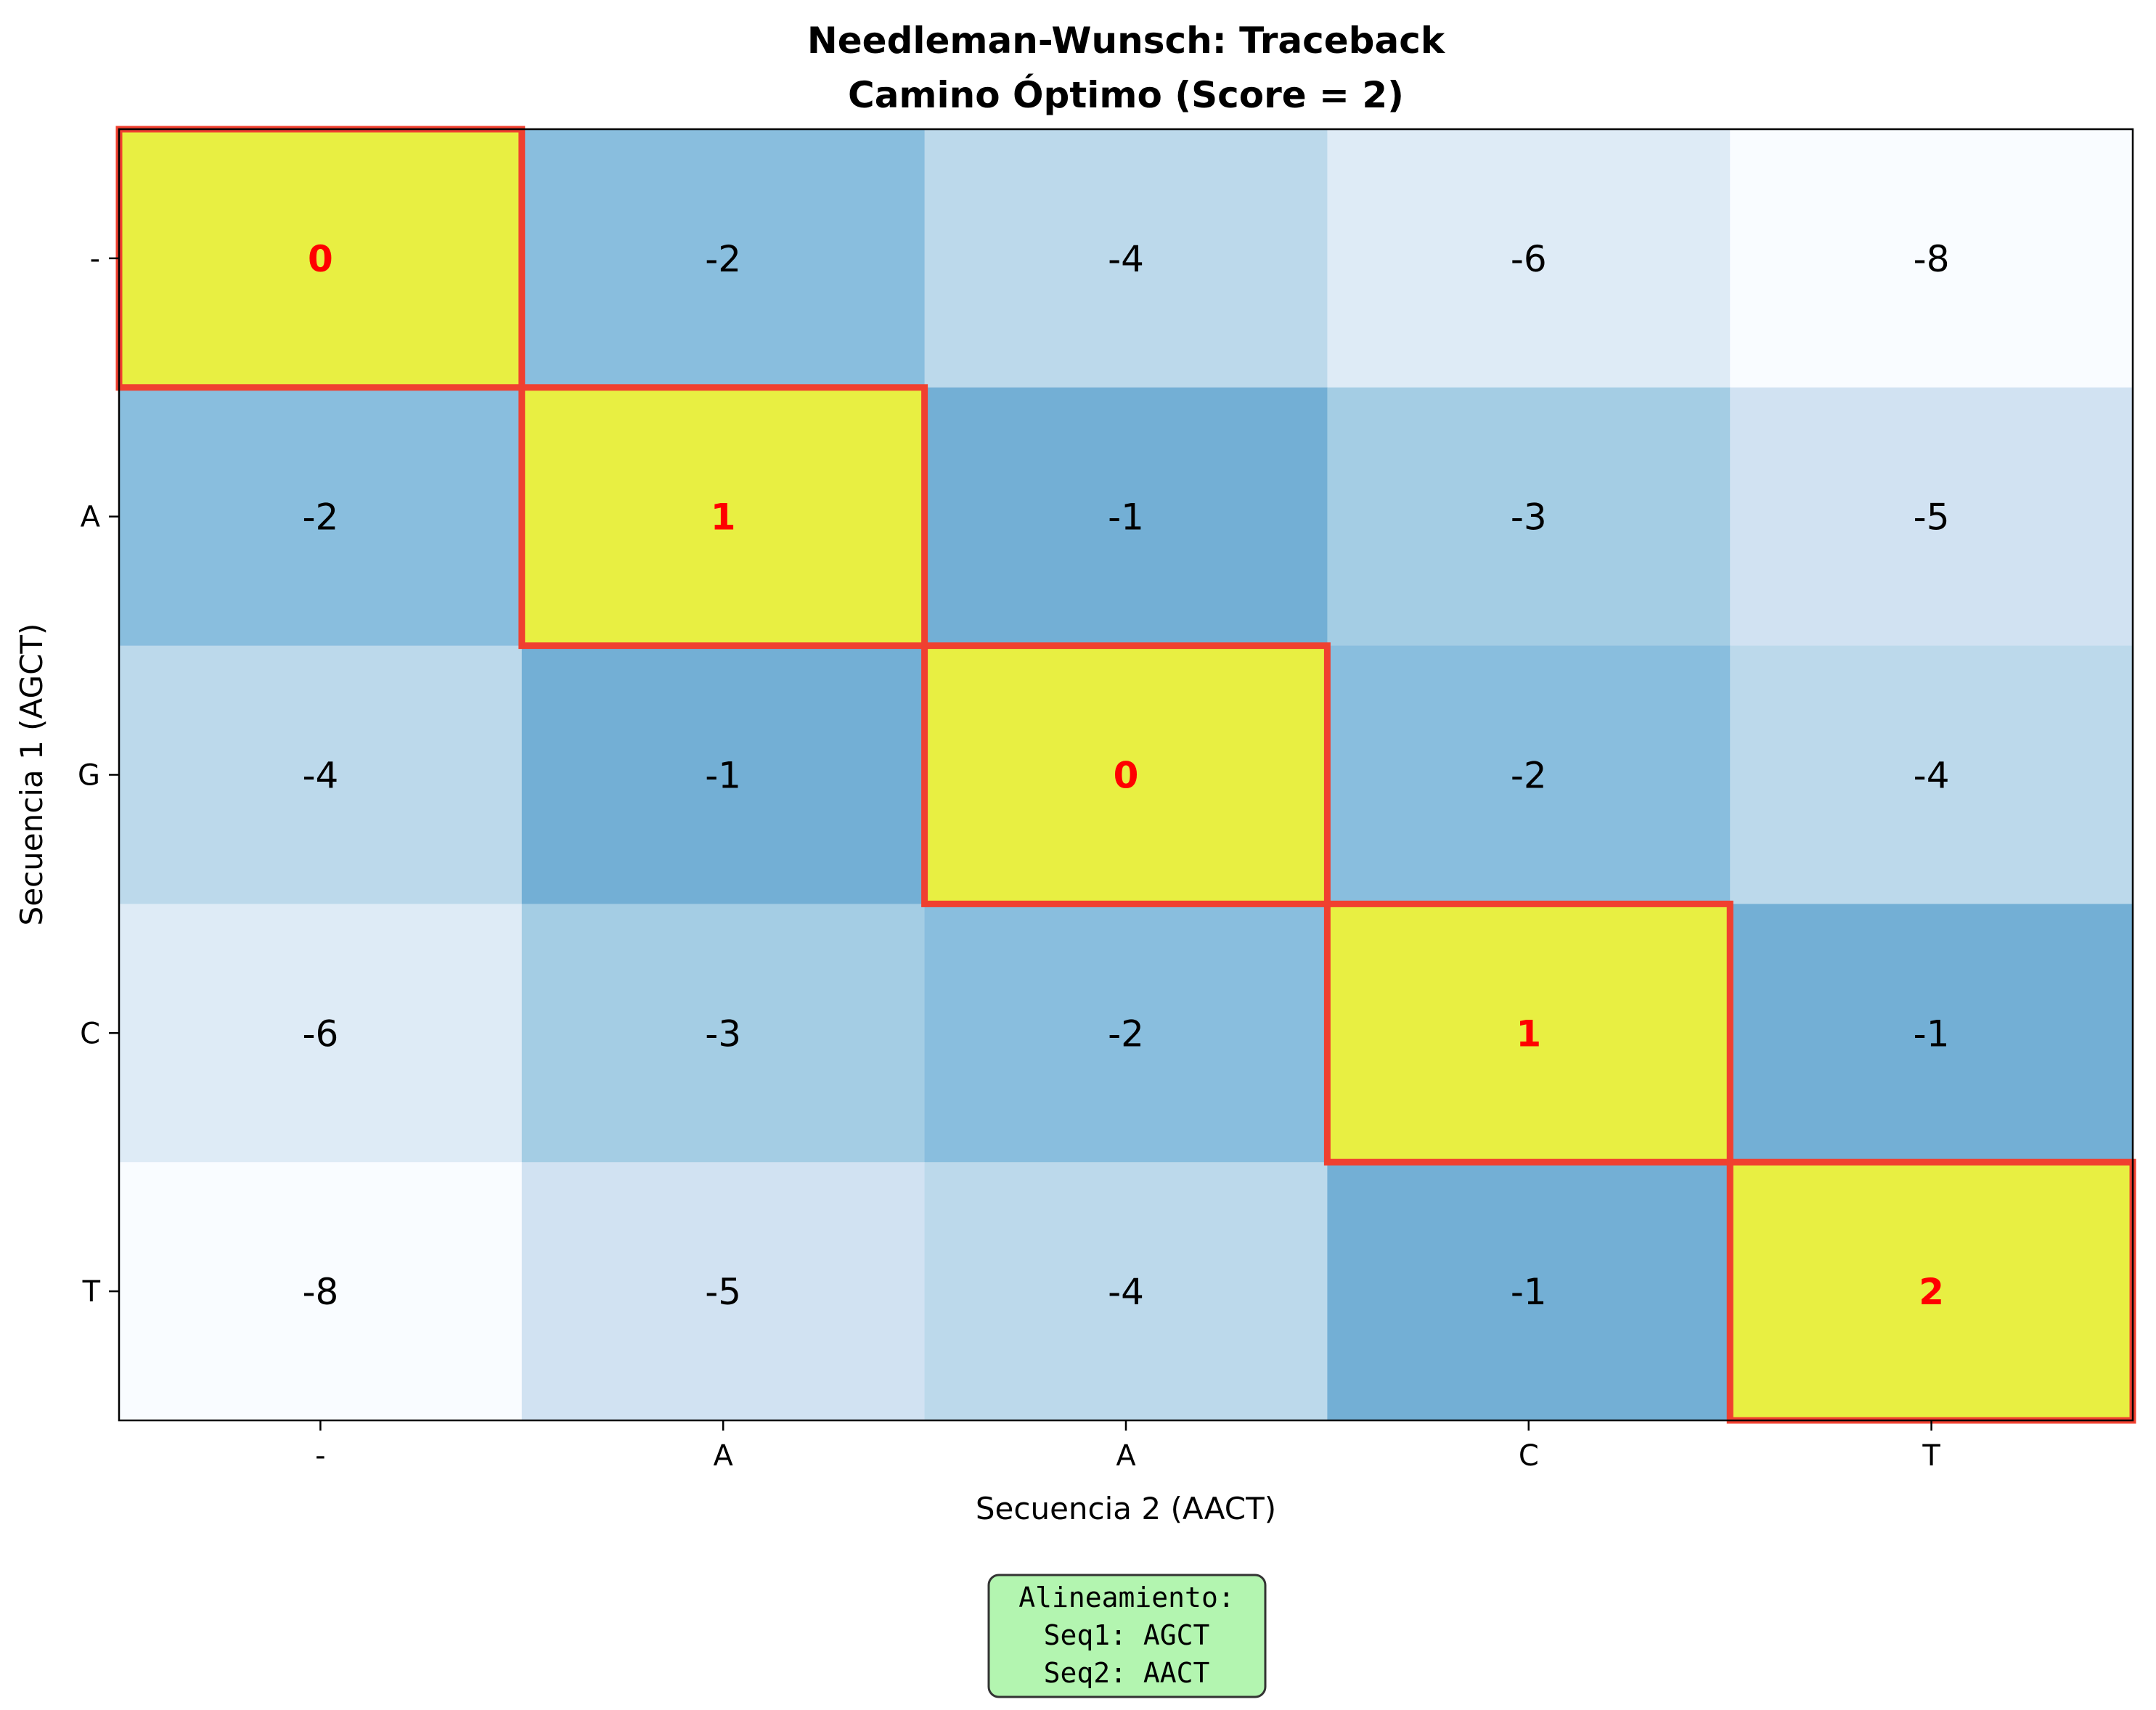 This screenshot has width=2156, height=1710. I want to click on y-tick-label: C, so click(90, 1033).